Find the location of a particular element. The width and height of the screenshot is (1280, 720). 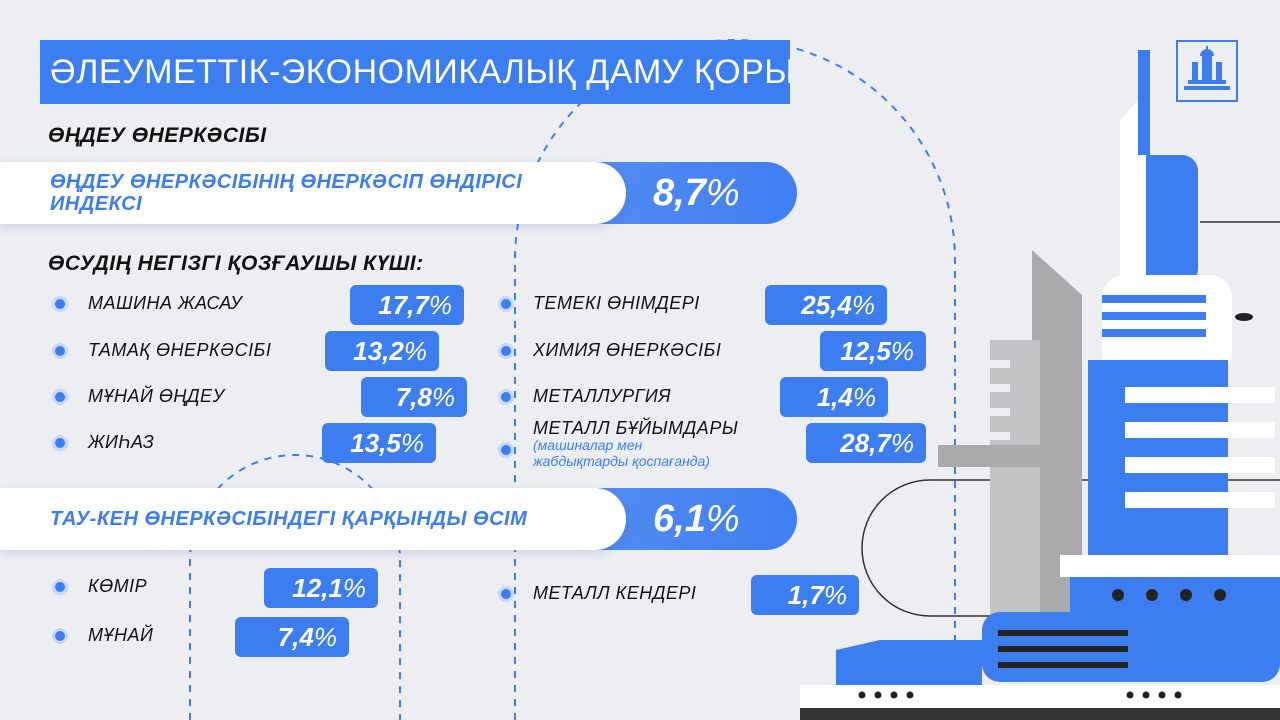

drivers-heading: ӨСУДІҢ НЕГІЗГІ ҚОЗҒАУШЫ КҮШІ: is located at coordinates (236, 263).